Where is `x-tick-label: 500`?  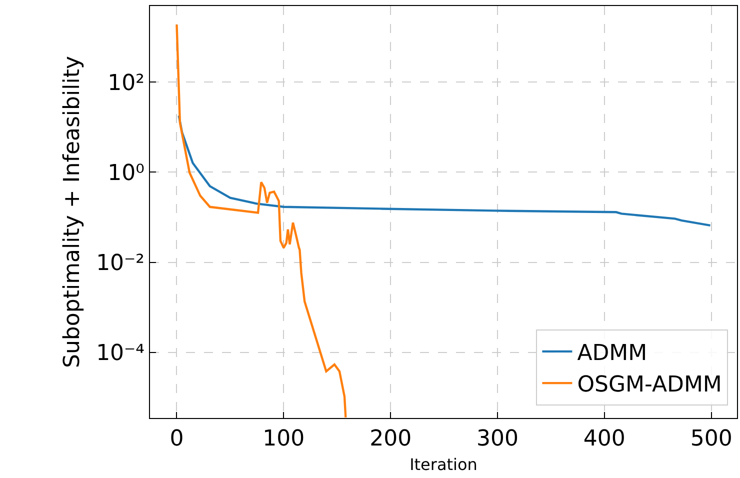
x-tick-label: 500 is located at coordinates (711, 439).